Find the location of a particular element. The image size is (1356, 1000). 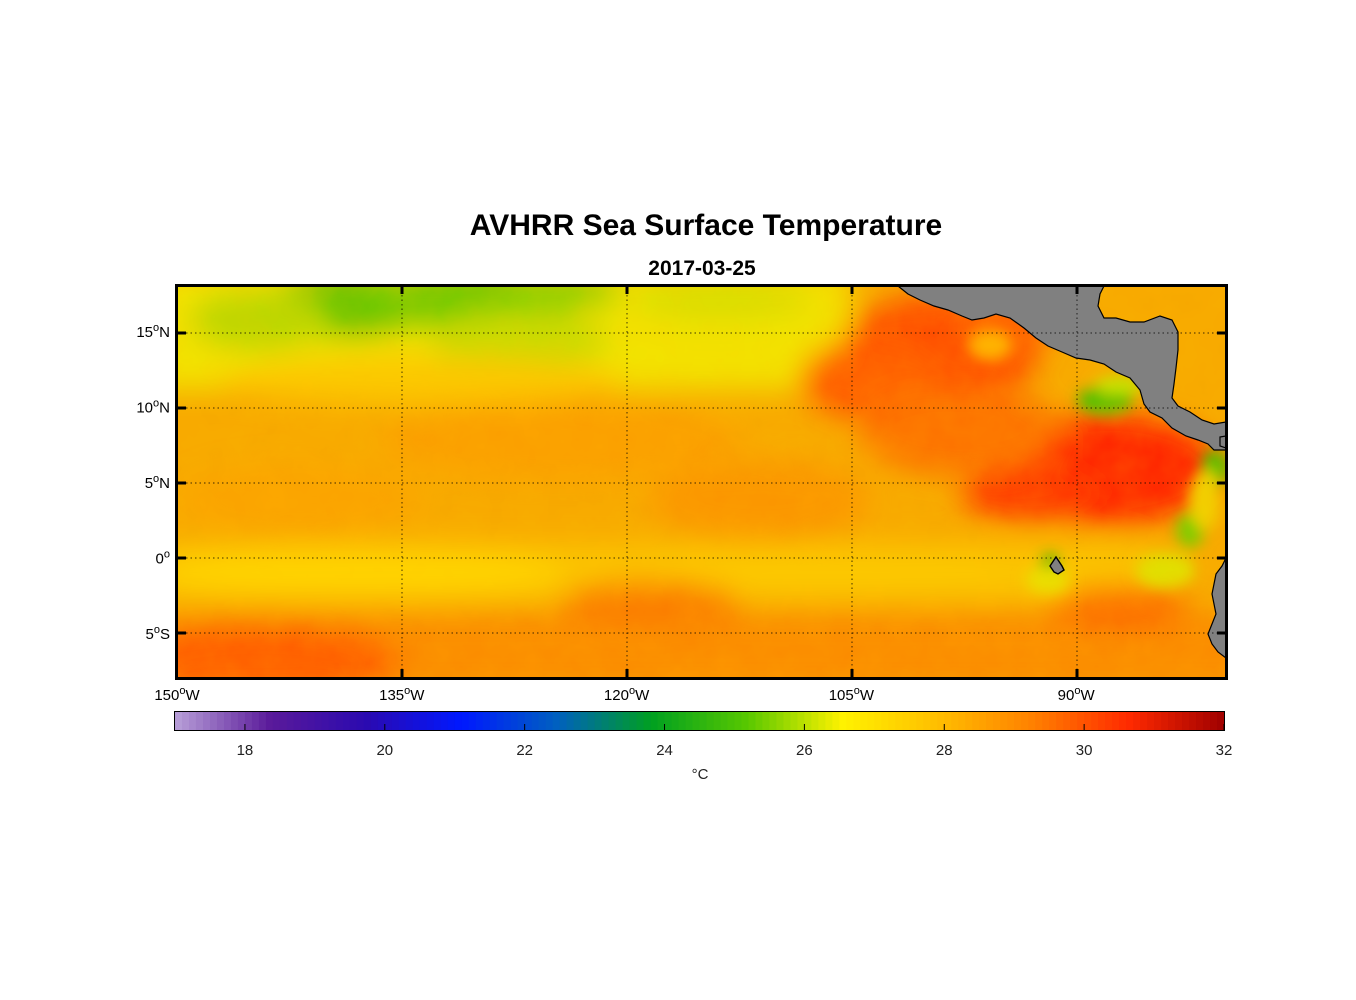

latitude-tick-label: 5oN is located at coordinates (157, 482).